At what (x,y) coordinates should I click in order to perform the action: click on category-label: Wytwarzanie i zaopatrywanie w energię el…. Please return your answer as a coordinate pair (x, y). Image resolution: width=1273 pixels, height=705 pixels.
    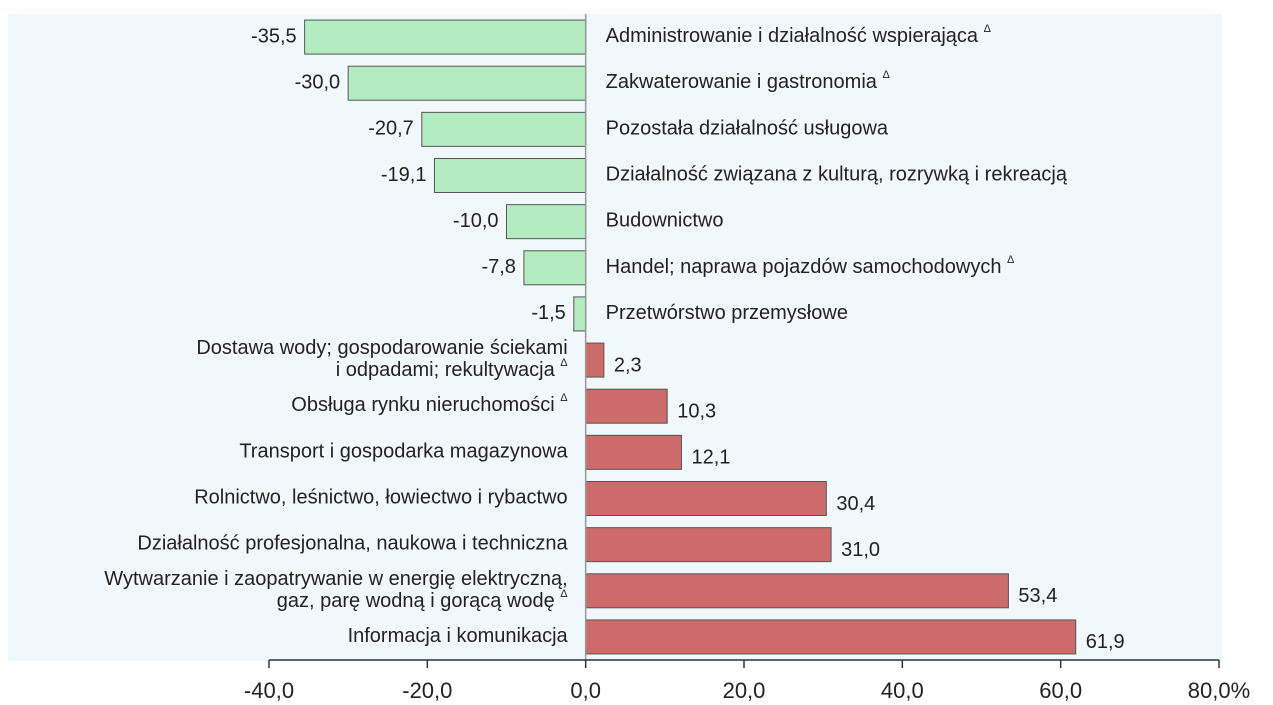
    Looking at the image, I should click on (336, 590).